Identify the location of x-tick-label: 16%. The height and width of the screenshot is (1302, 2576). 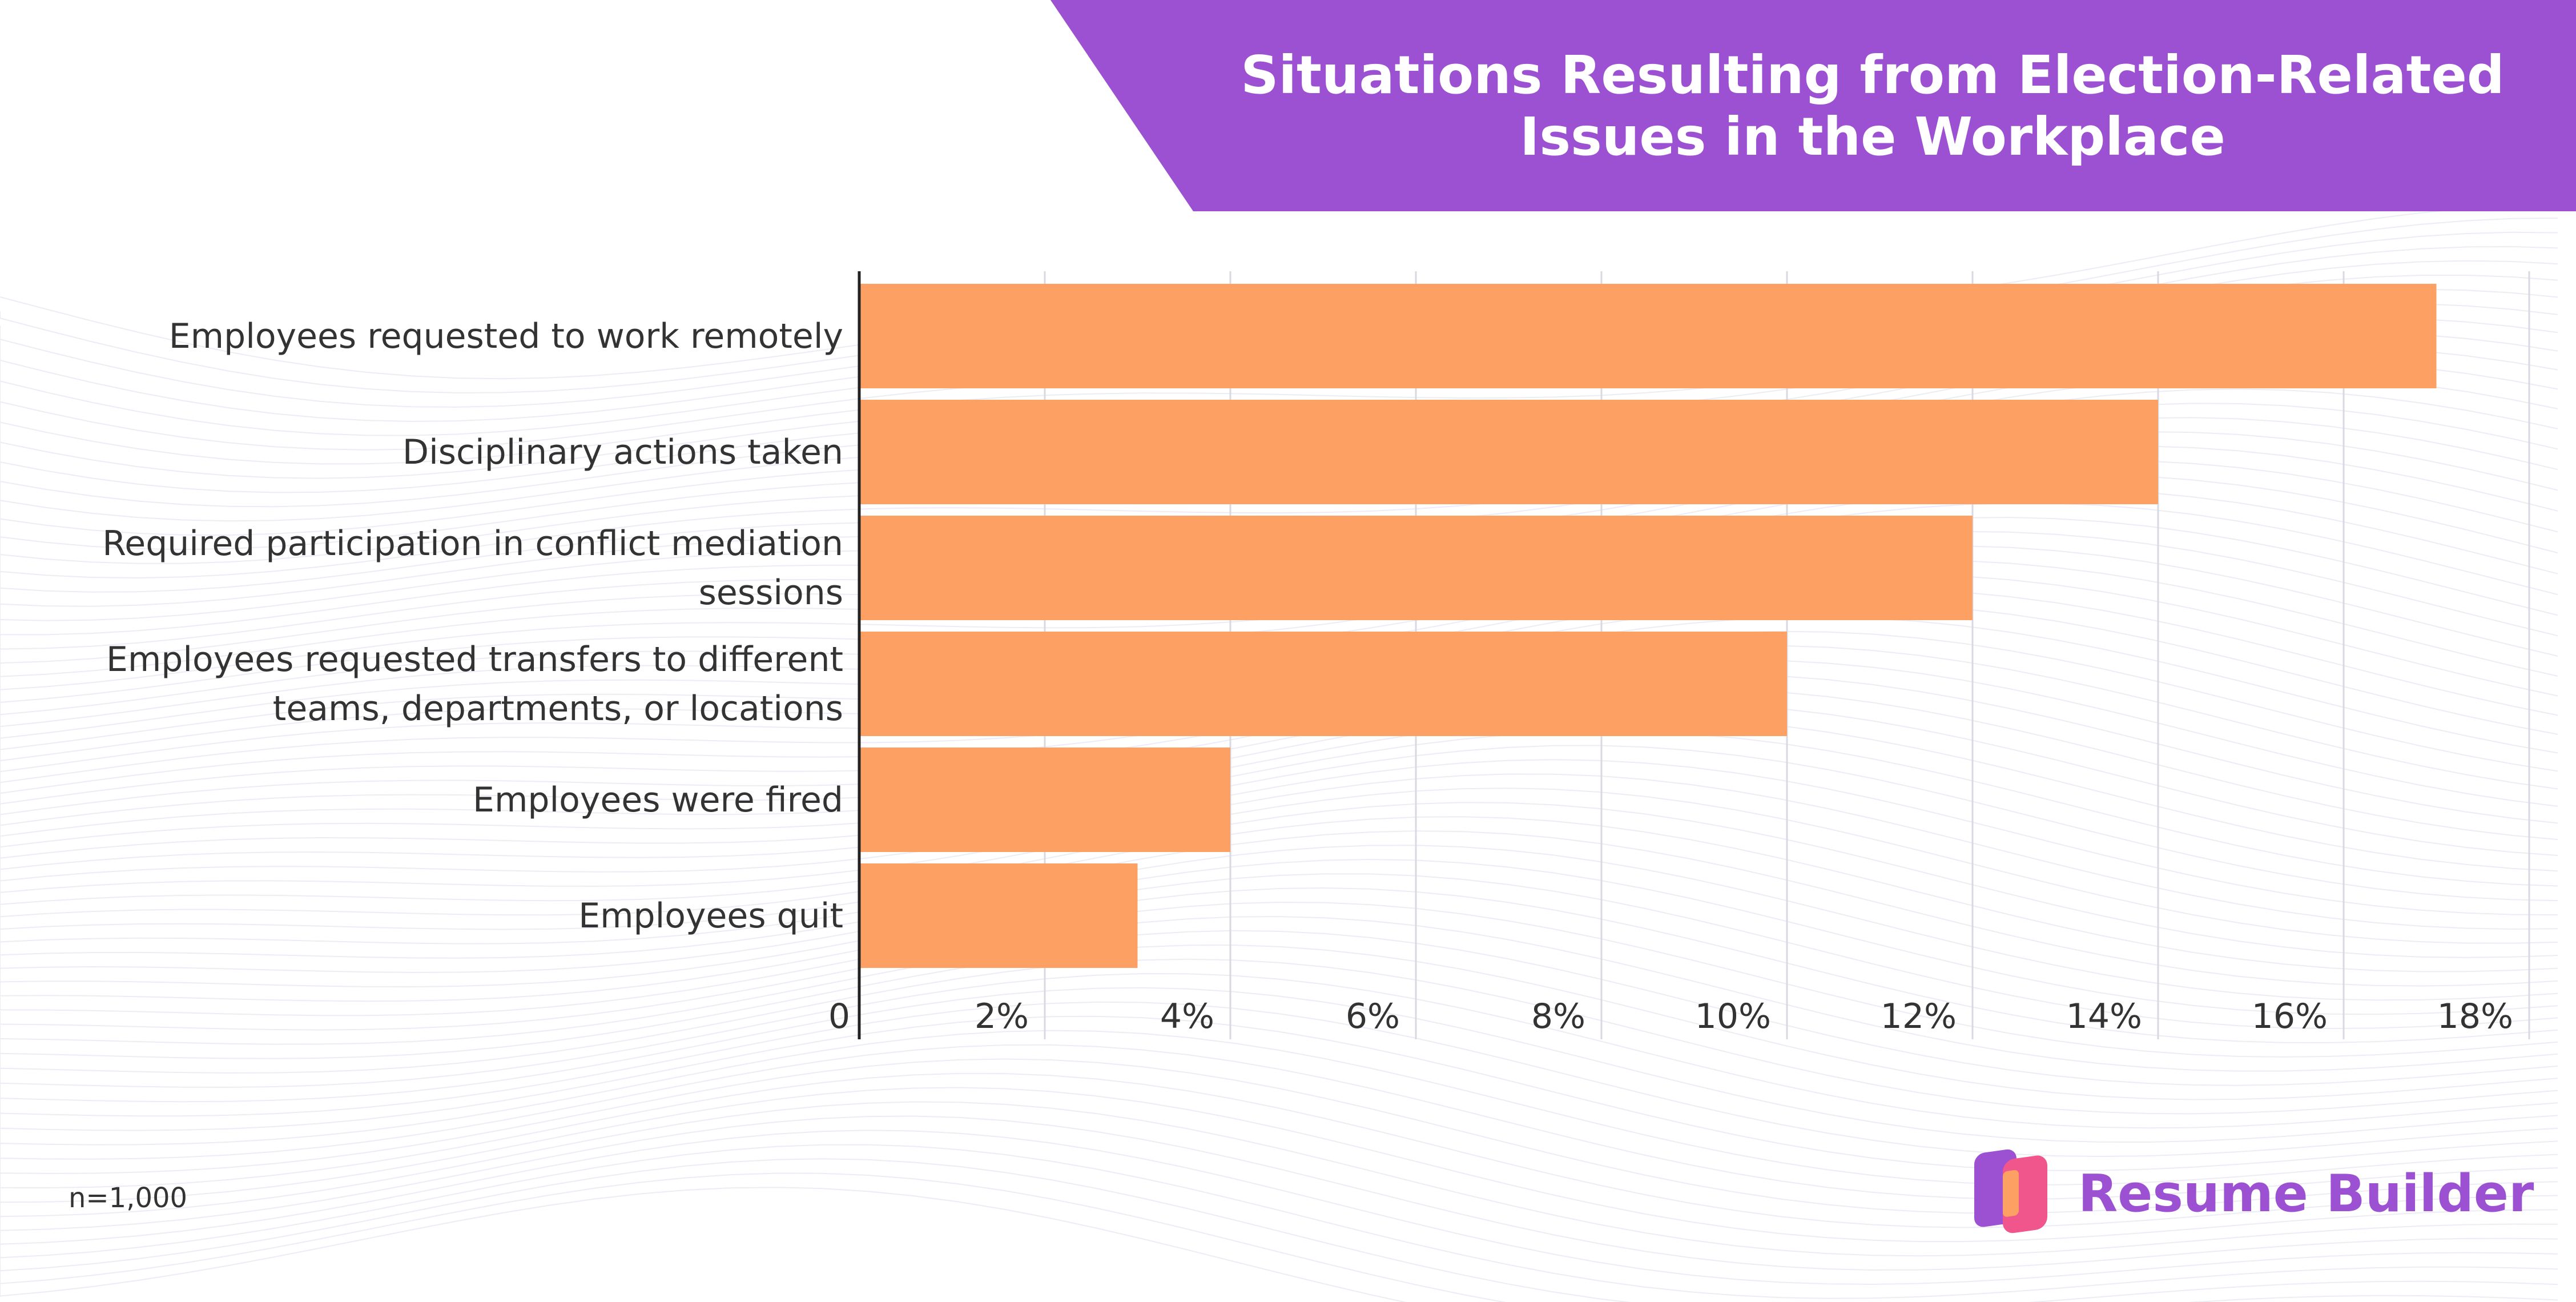
(2290, 1016).